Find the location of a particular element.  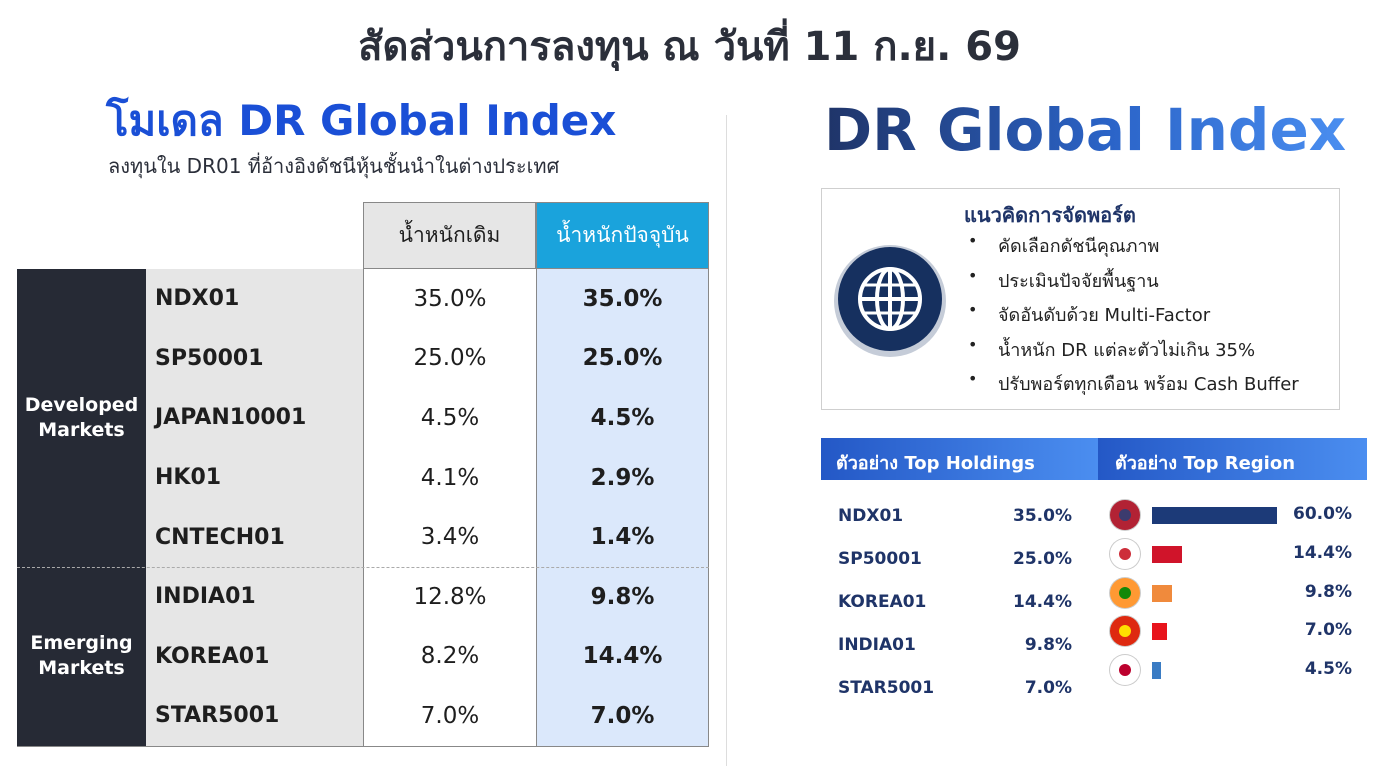

table-header: น้ำหนักปัจจุบัน is located at coordinates (622, 235).